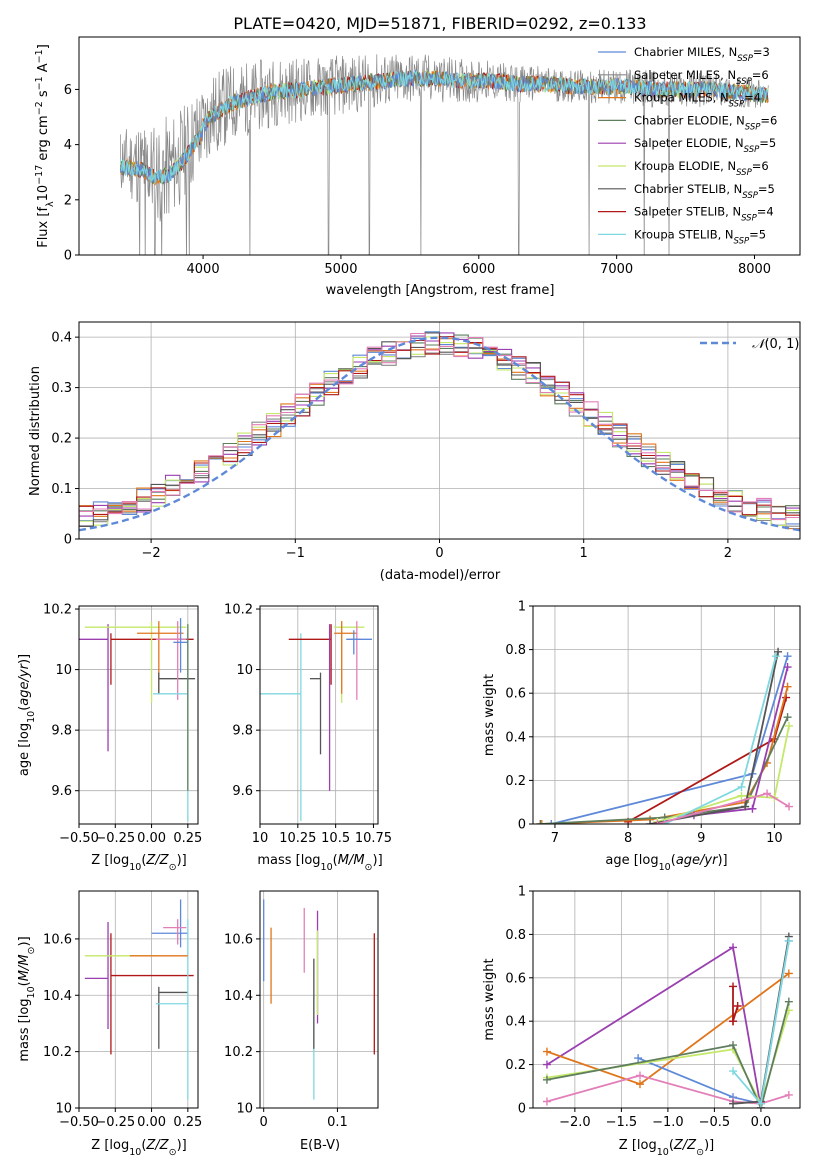 The height and width of the screenshot is (1170, 819). Describe the element at coordinates (79, 1122) in the screenshot. I see `x-tick-label: −0.50` at that location.